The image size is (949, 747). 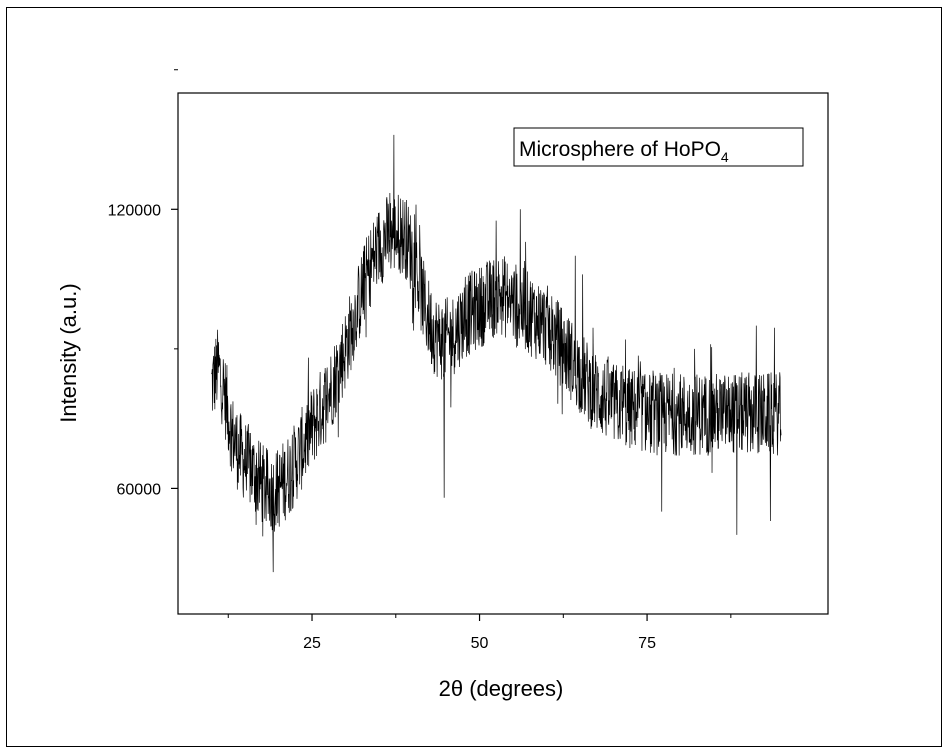 I want to click on legend-label: Microsphere of HoPO4, so click(x=624, y=151).